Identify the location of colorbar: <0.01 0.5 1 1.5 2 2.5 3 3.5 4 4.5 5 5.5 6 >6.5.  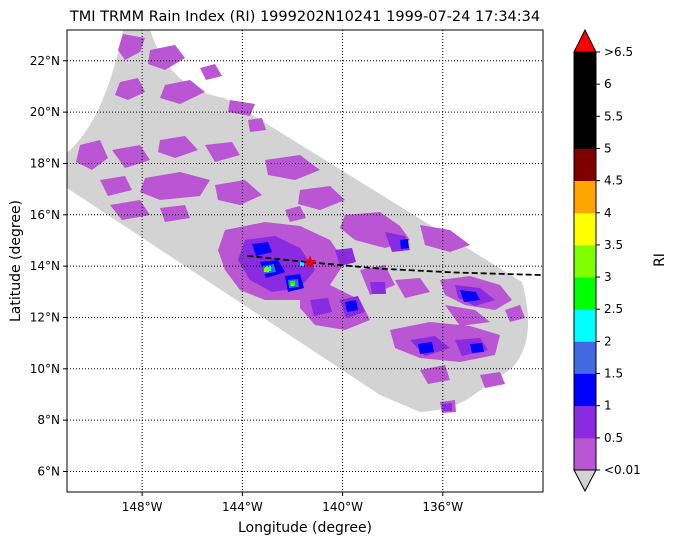
(607, 260).